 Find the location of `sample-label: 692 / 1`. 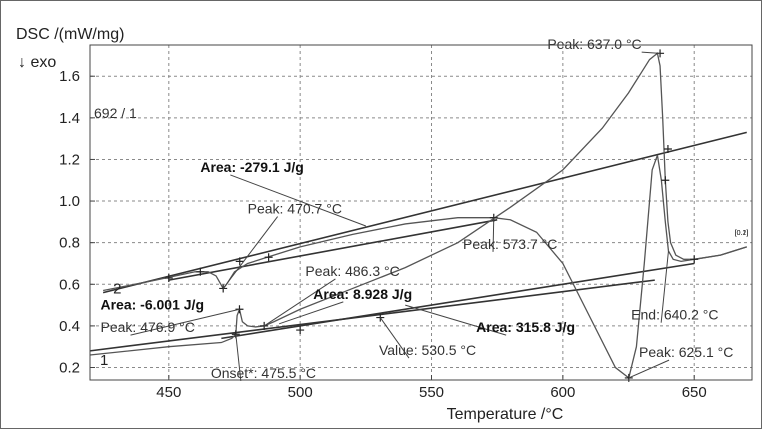

sample-label: 692 / 1 is located at coordinates (115, 113).